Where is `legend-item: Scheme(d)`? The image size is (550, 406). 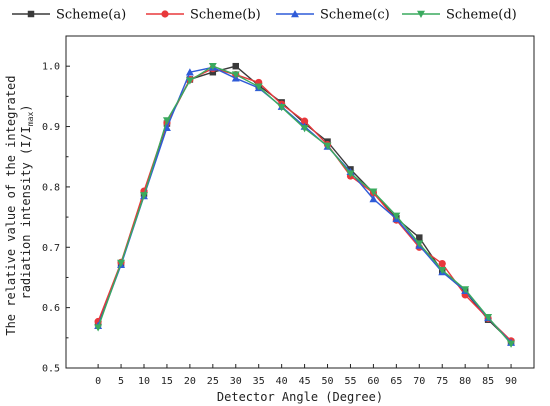
legend-item: Scheme(d) is located at coordinates (459, 15).